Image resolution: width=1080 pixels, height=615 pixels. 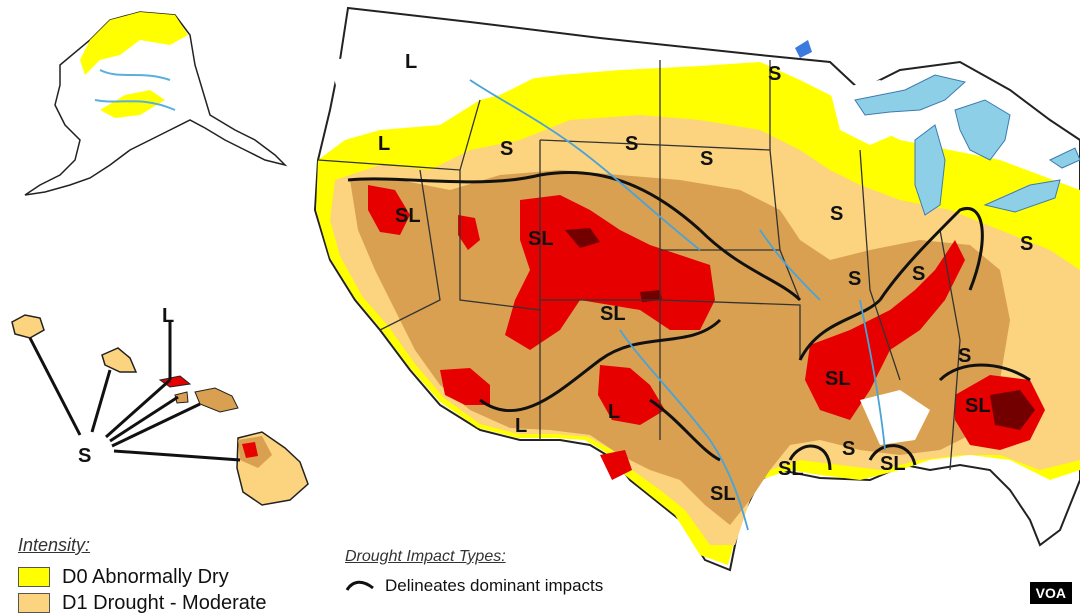 What do you see at coordinates (359, 585) in the screenshot?
I see `impact-line-icon` at bounding box center [359, 585].